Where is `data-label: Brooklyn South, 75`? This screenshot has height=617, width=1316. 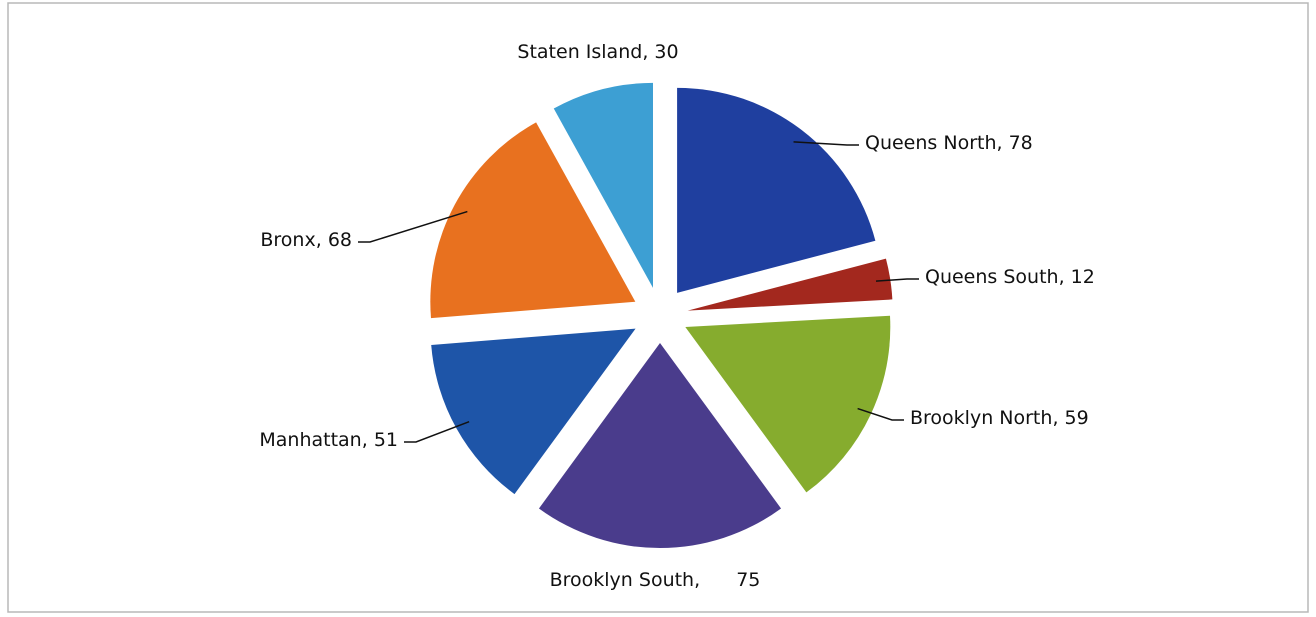 data-label: Brooklyn South, 75 is located at coordinates (655, 580).